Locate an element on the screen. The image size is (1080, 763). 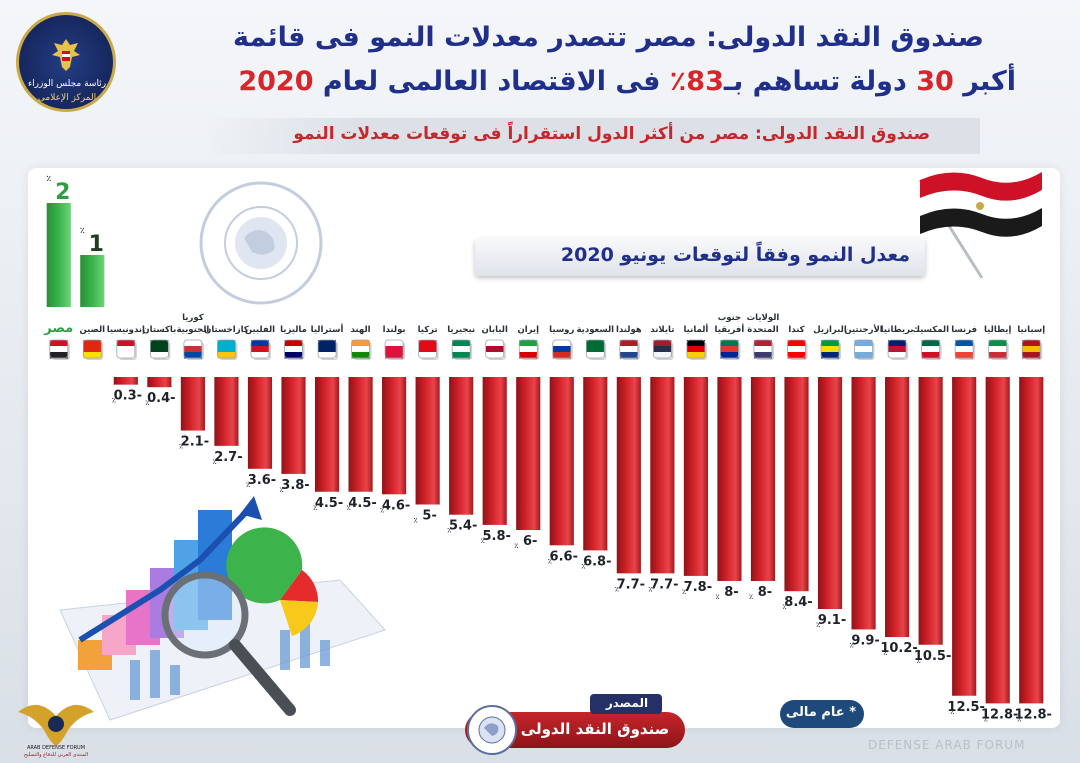
value-label: 2.7- is located at coordinates (228, 457).